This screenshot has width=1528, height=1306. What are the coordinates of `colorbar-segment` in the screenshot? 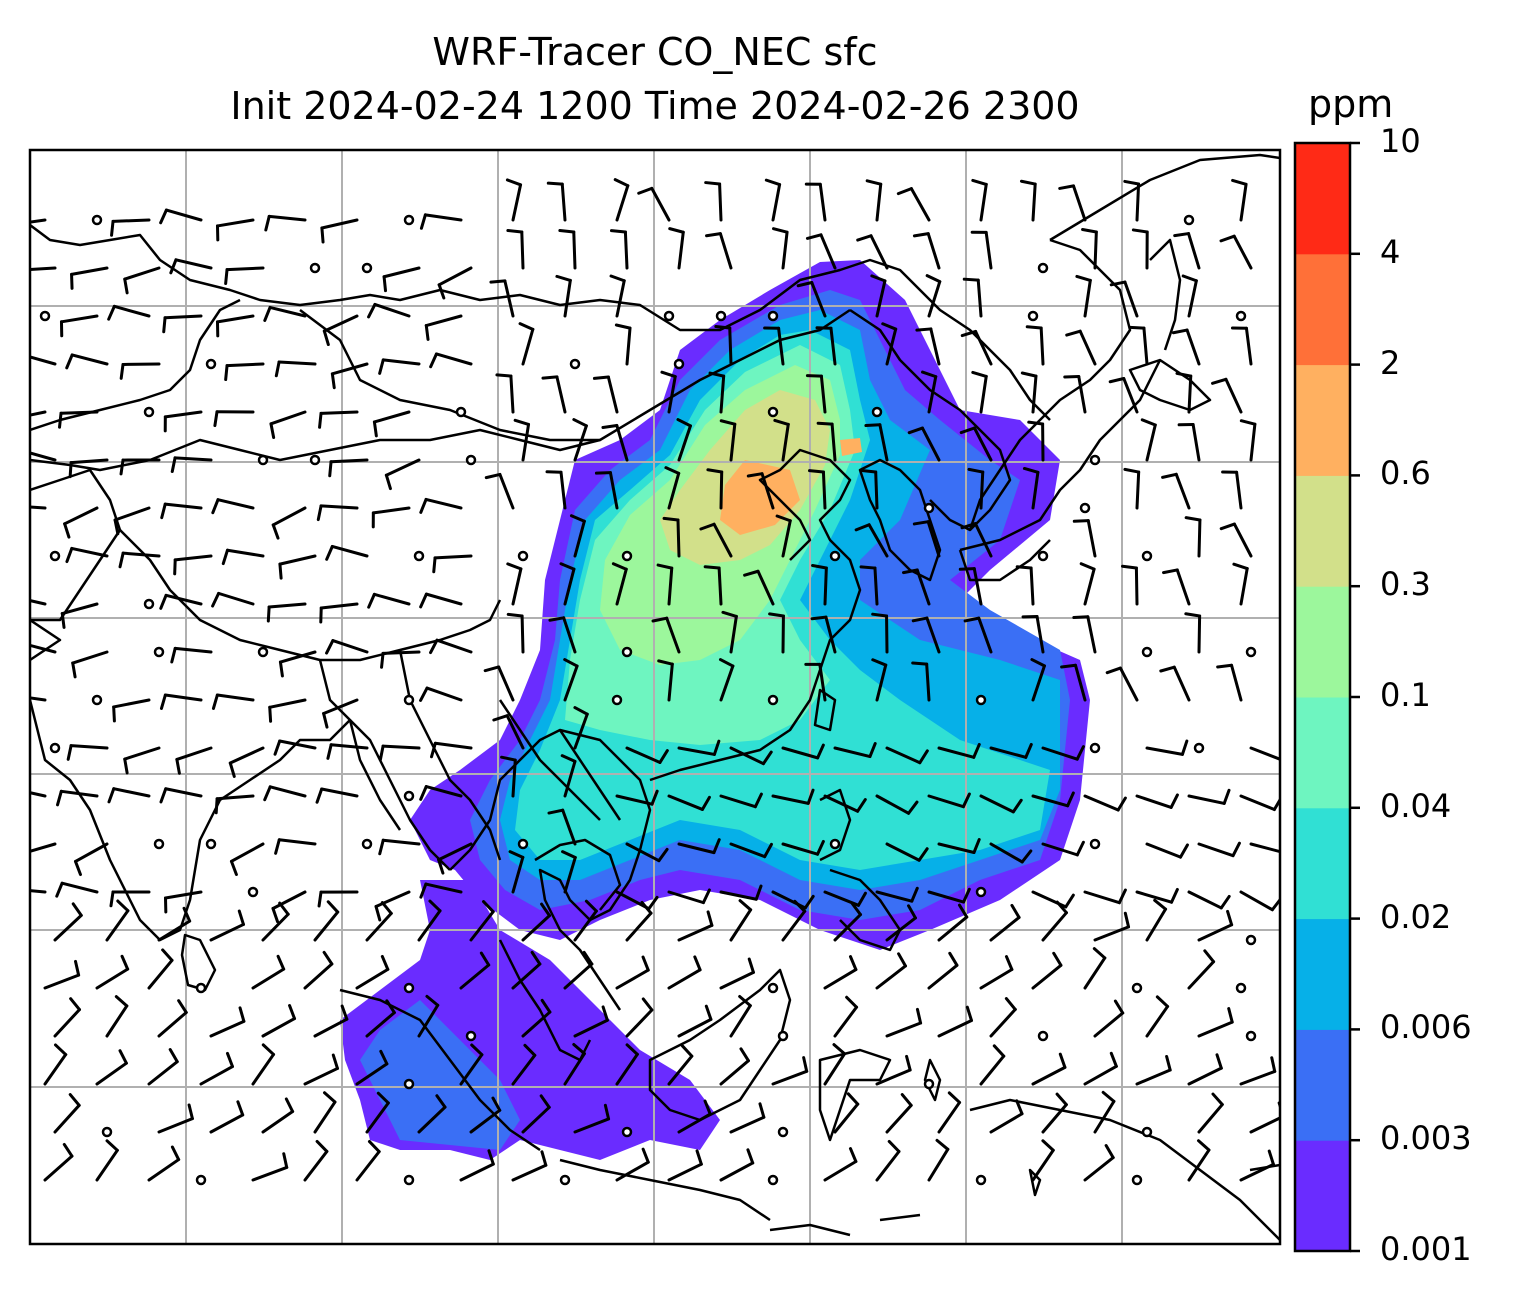 It's located at (1322, 1196).